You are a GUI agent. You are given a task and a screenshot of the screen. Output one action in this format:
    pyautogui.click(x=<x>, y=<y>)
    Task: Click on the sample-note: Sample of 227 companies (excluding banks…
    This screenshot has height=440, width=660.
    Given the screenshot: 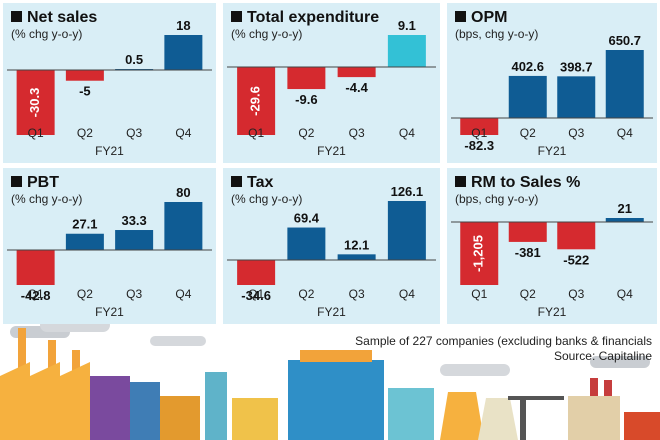 What is the action you would take?
    pyautogui.click(x=503, y=341)
    